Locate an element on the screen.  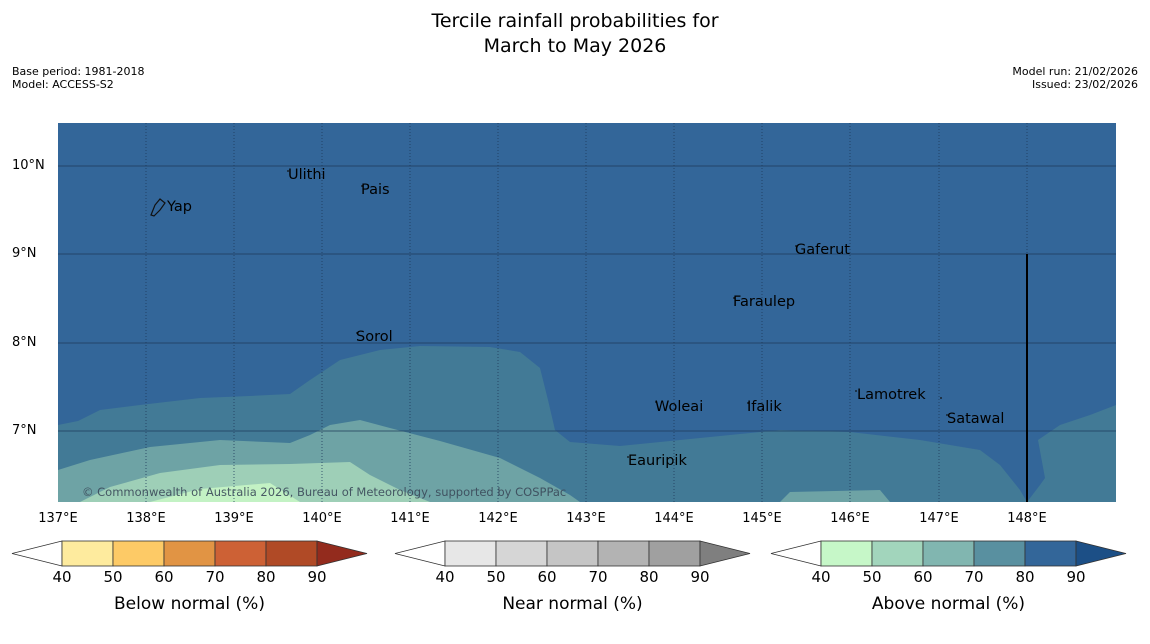
below-tick-90: 90 is located at coordinates (317, 577).